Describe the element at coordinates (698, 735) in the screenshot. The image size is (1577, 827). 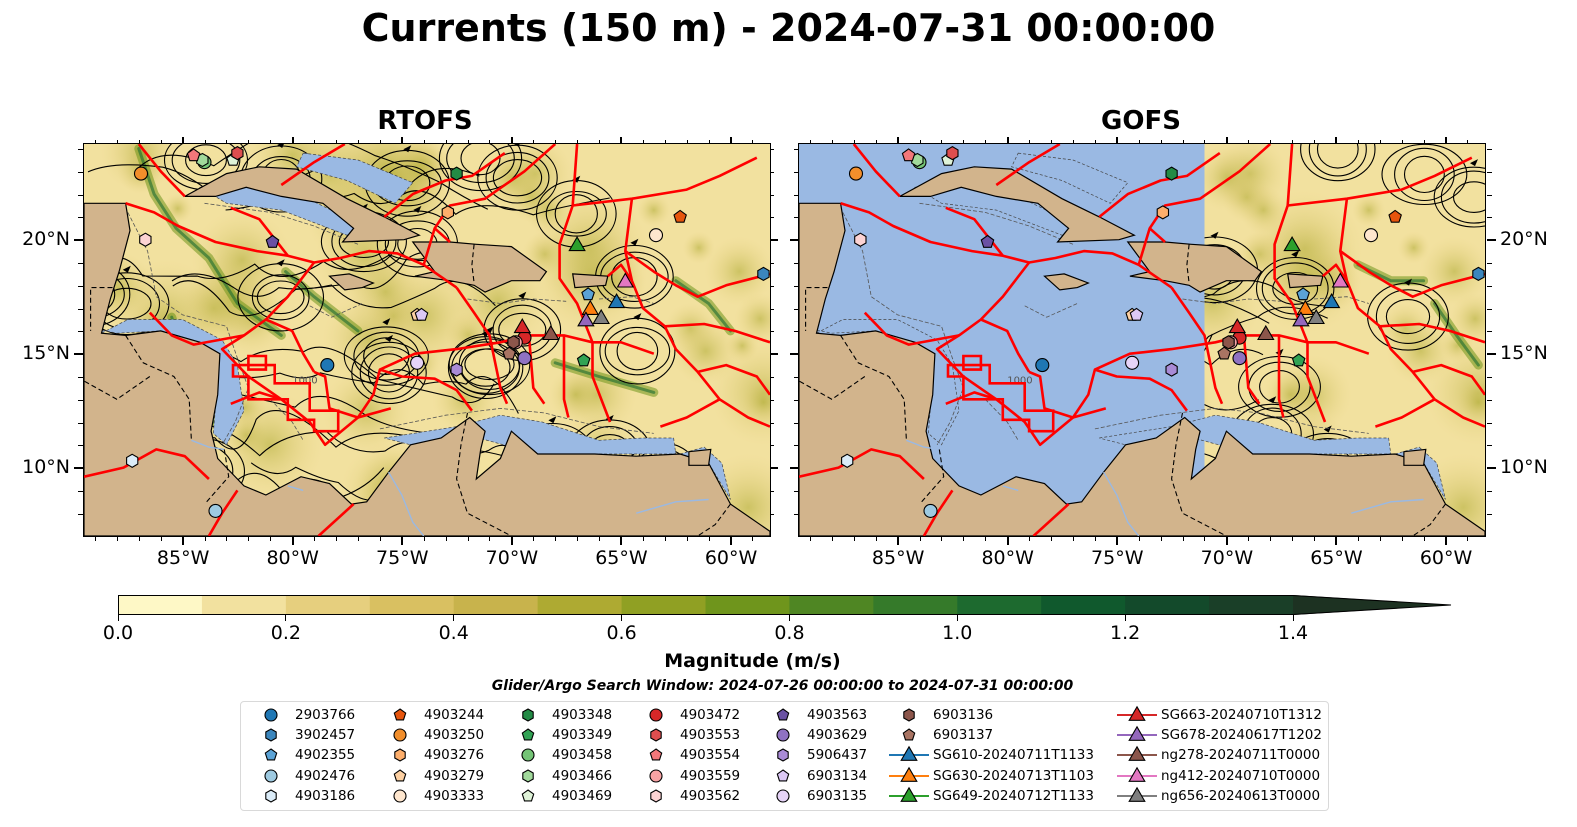
I see `legend-item: 4903553` at that location.